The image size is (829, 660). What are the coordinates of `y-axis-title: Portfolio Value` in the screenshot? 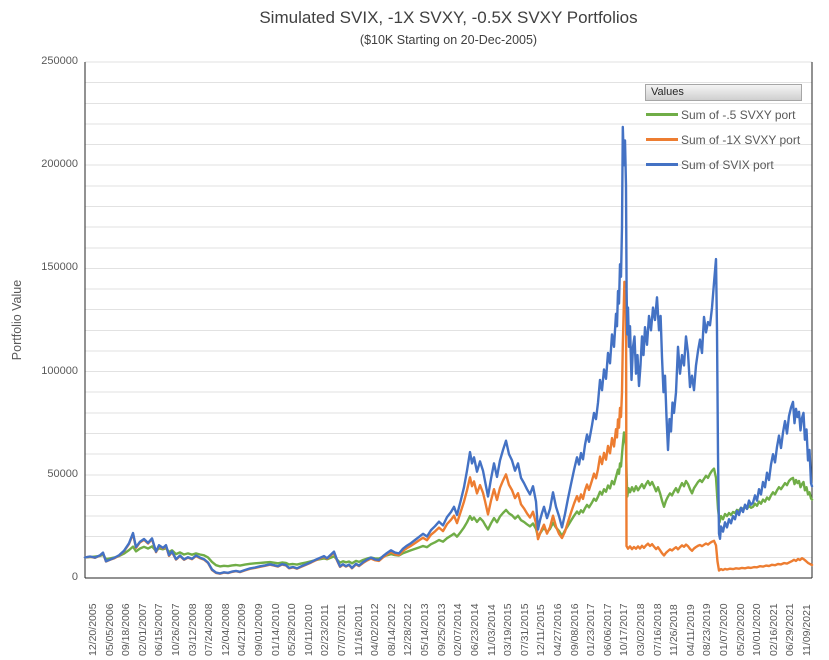 It's located at (17, 320).